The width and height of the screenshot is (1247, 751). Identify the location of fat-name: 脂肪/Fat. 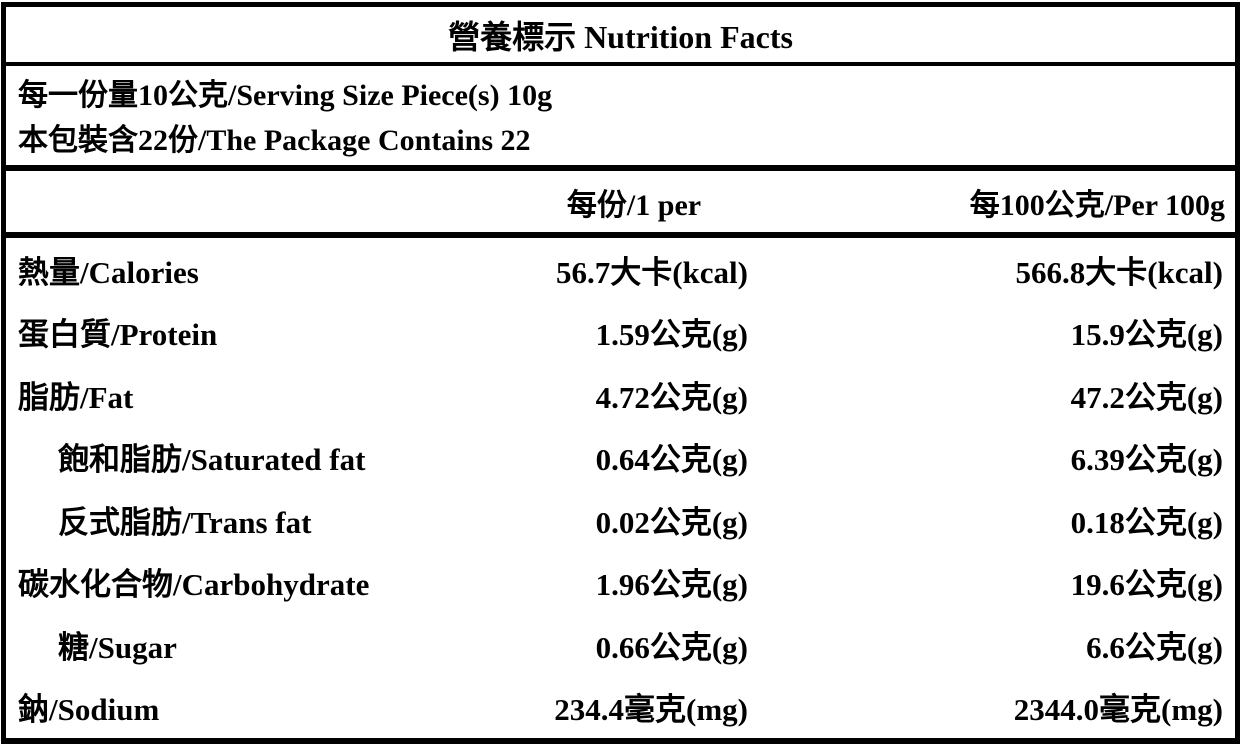
(76, 397).